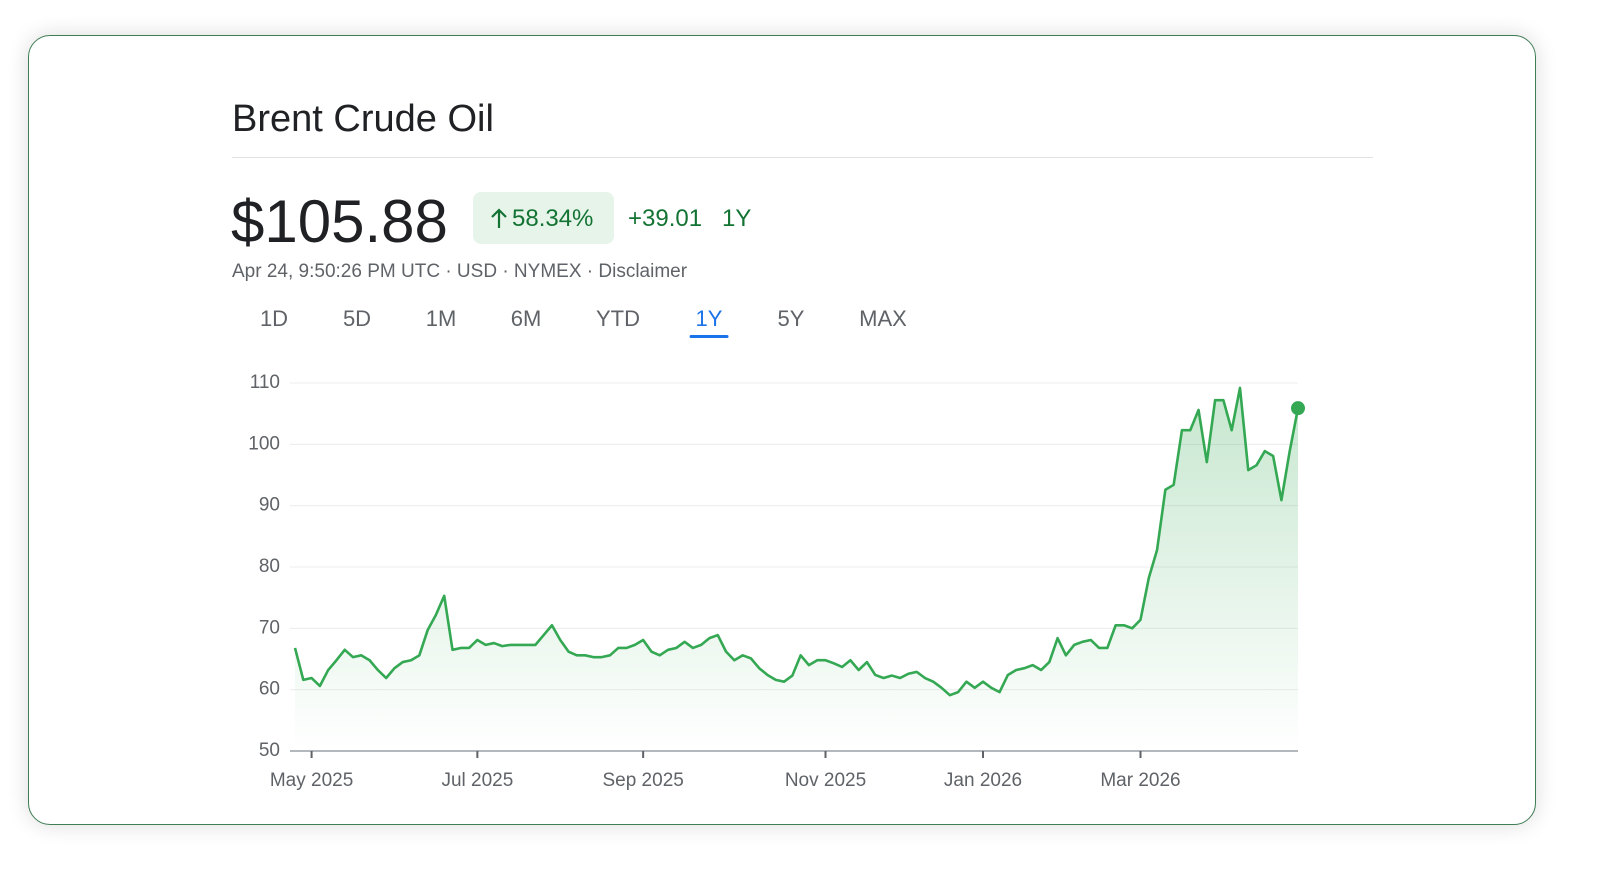 The width and height of the screenshot is (1600, 885). Describe the element at coordinates (264, 443) in the screenshot. I see `y-tick-label: 100` at that location.